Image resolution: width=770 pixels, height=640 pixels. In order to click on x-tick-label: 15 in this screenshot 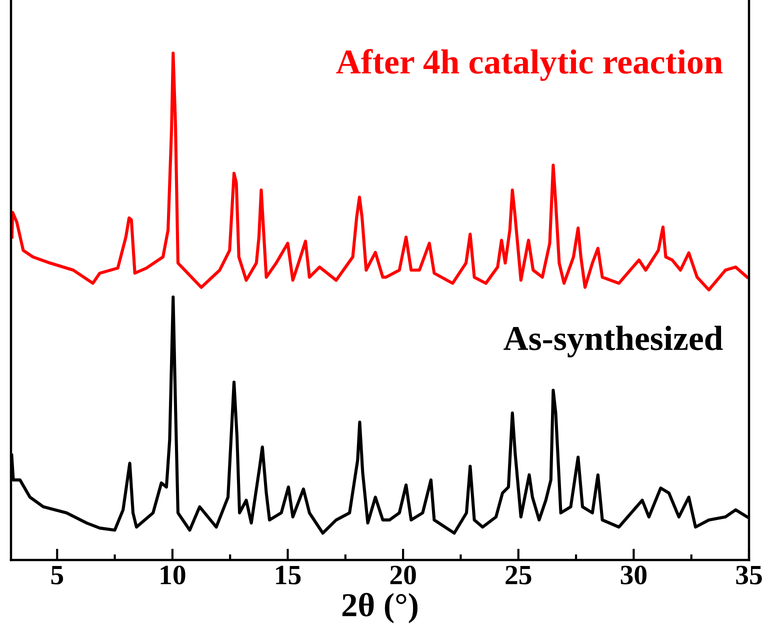, I will do `click(288, 575)`.